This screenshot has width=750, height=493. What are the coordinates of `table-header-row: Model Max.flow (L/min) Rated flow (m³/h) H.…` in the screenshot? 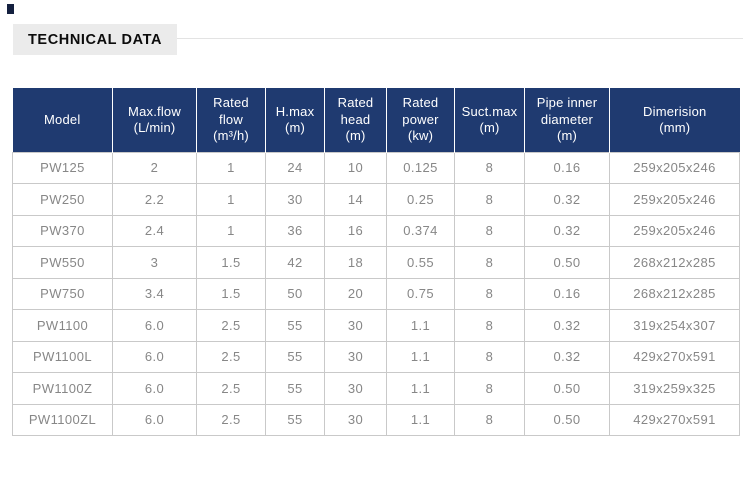 It's located at (376, 120).